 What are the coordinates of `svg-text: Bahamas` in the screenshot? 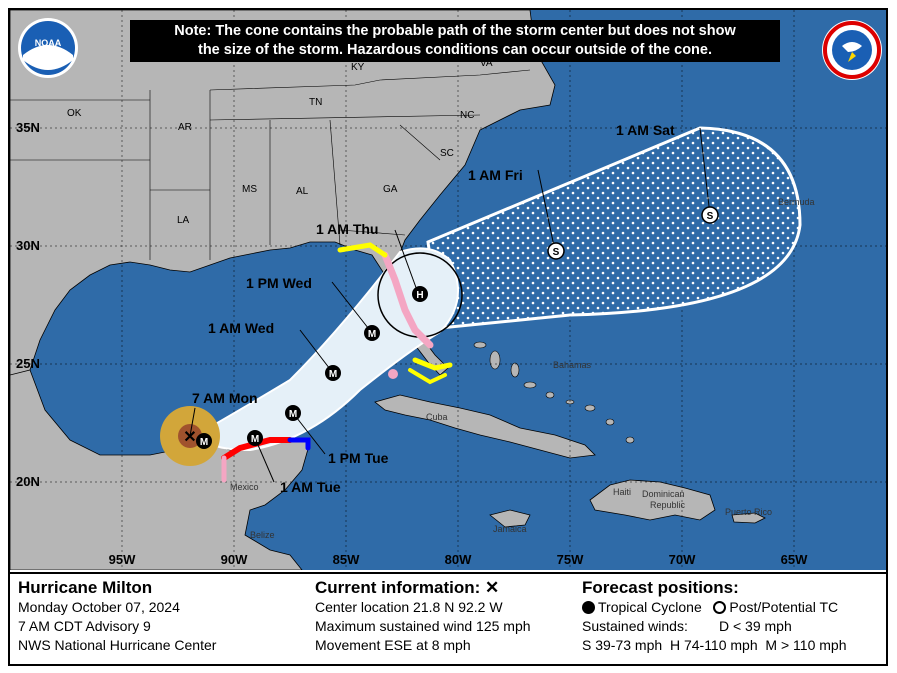 It's located at (572, 365).